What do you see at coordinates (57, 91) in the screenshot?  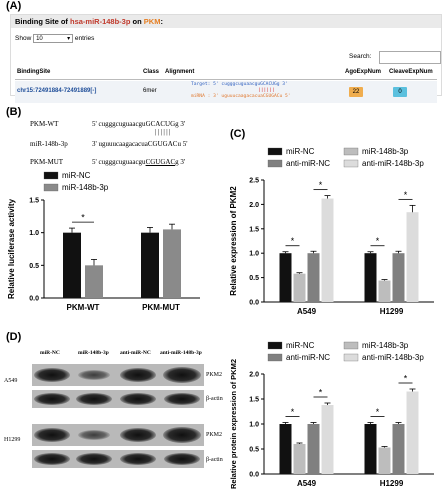 I see `binding-site-link: chr15:72491884-72491889[-]` at bounding box center [57, 91].